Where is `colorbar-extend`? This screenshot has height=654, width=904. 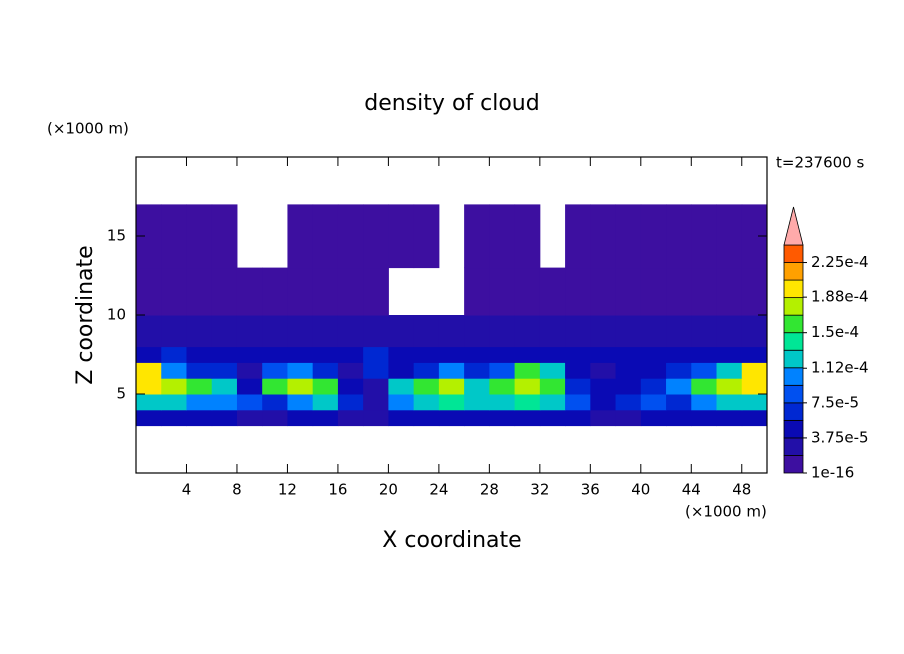 colorbar-extend is located at coordinates (793, 226).